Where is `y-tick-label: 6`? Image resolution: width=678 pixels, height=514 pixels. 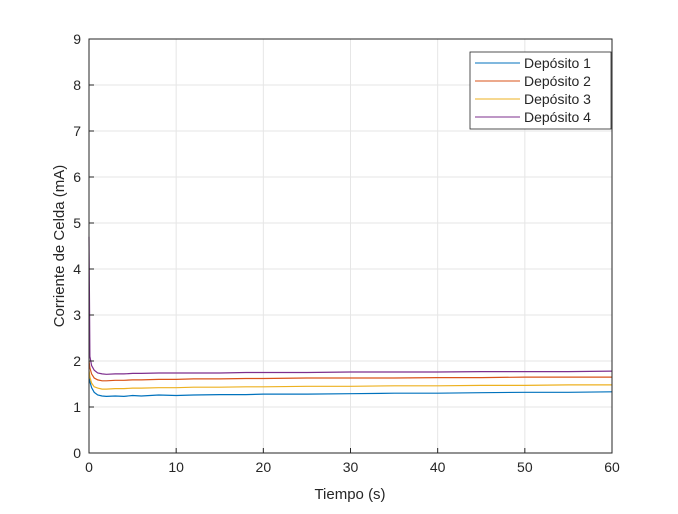 y-tick-label: 6 is located at coordinates (77, 177).